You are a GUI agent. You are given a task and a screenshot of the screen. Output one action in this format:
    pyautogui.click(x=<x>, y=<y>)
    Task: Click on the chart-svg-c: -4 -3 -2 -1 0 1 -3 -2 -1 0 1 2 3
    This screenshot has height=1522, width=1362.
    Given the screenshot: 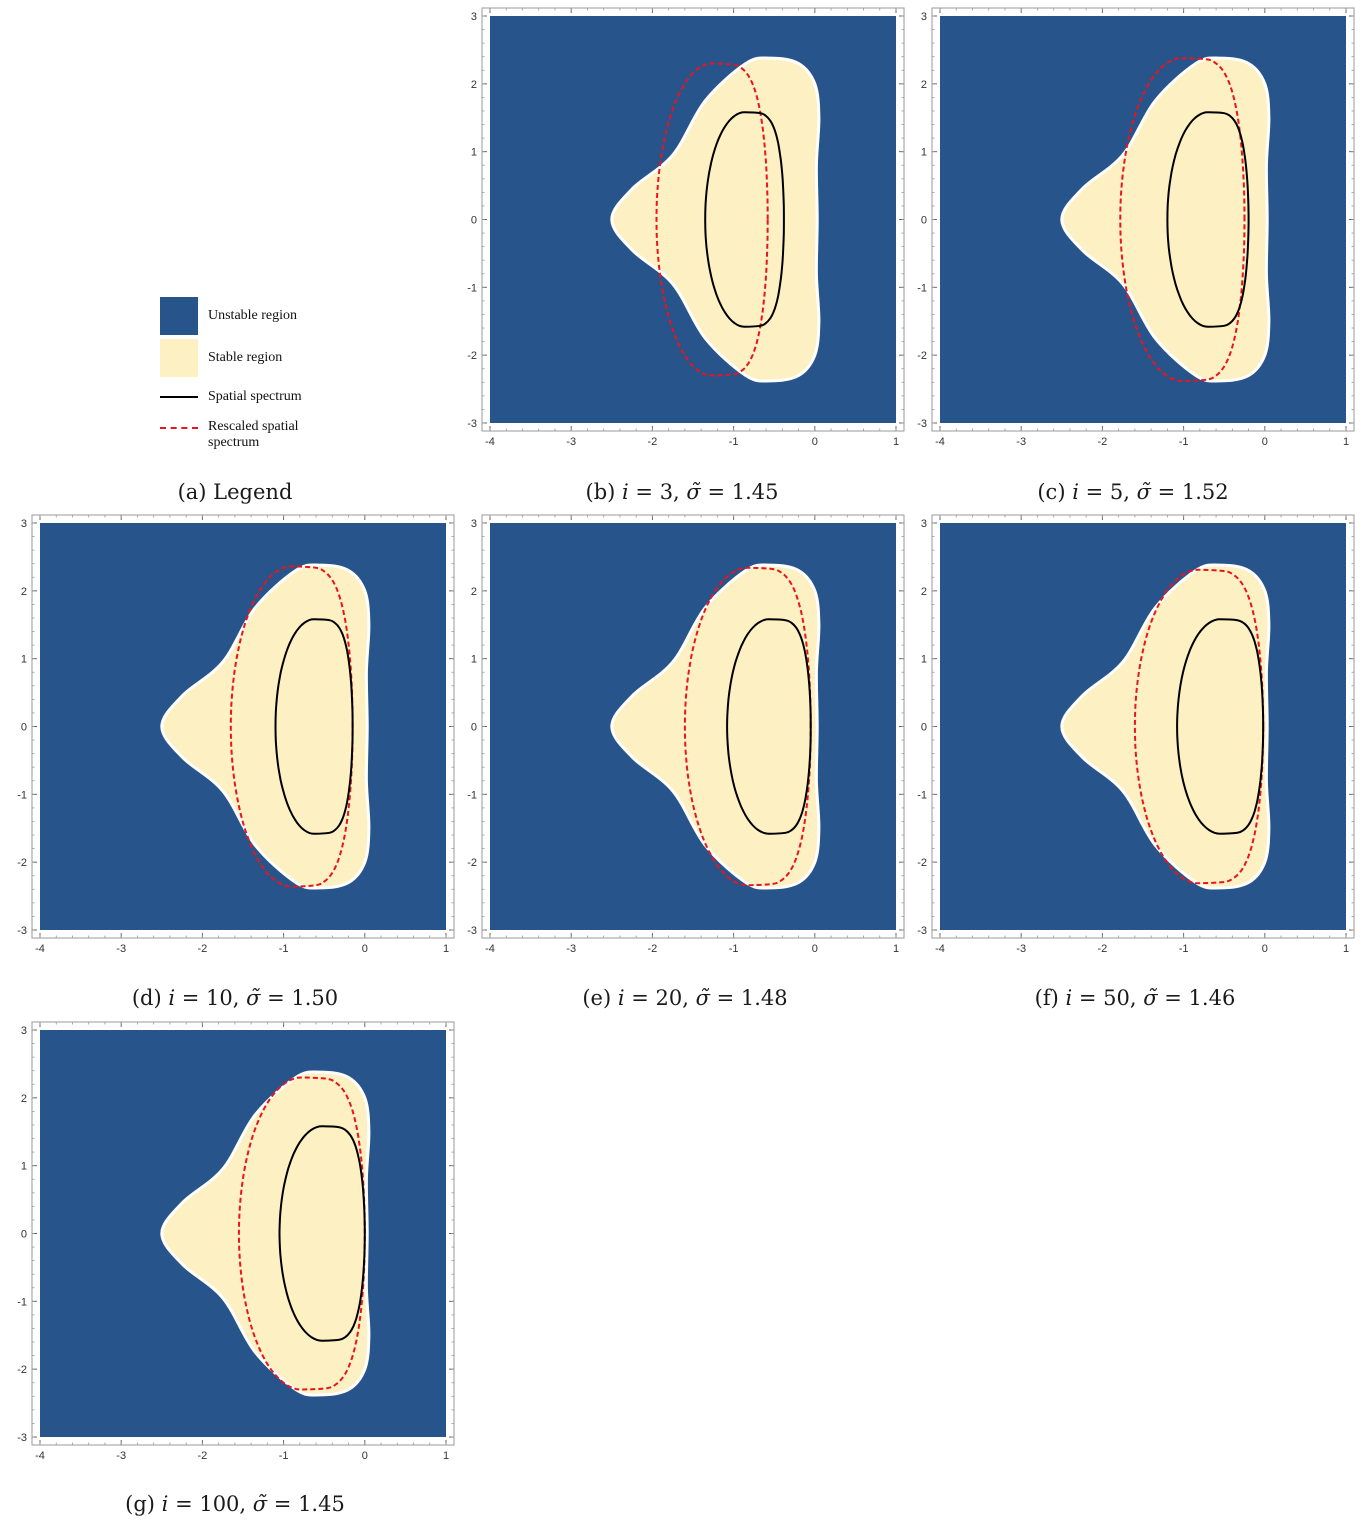 What is the action you would take?
    pyautogui.click(x=1136, y=227)
    